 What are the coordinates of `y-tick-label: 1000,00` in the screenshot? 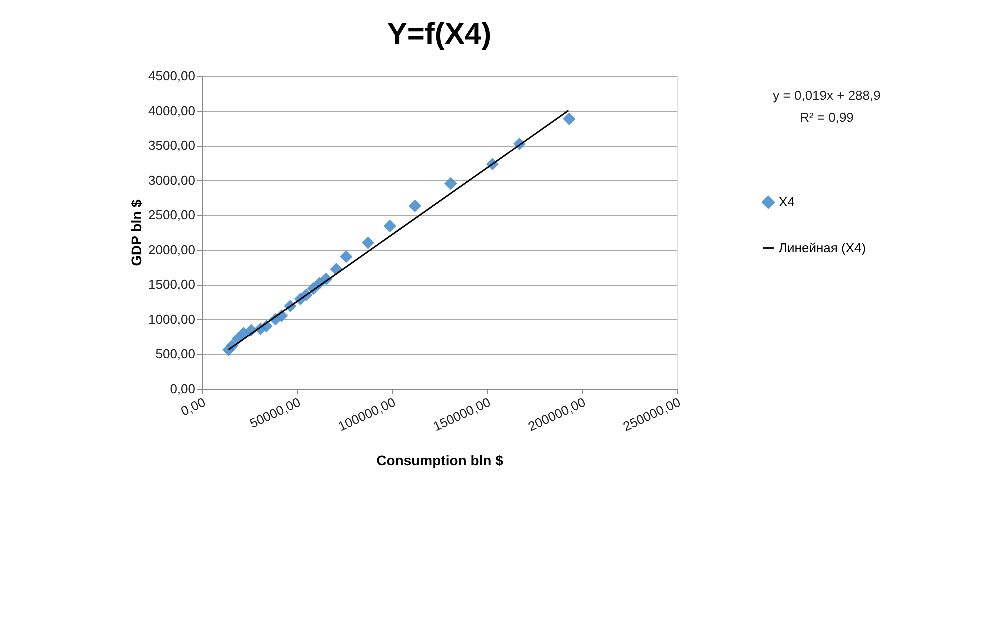 It's located at (172, 319).